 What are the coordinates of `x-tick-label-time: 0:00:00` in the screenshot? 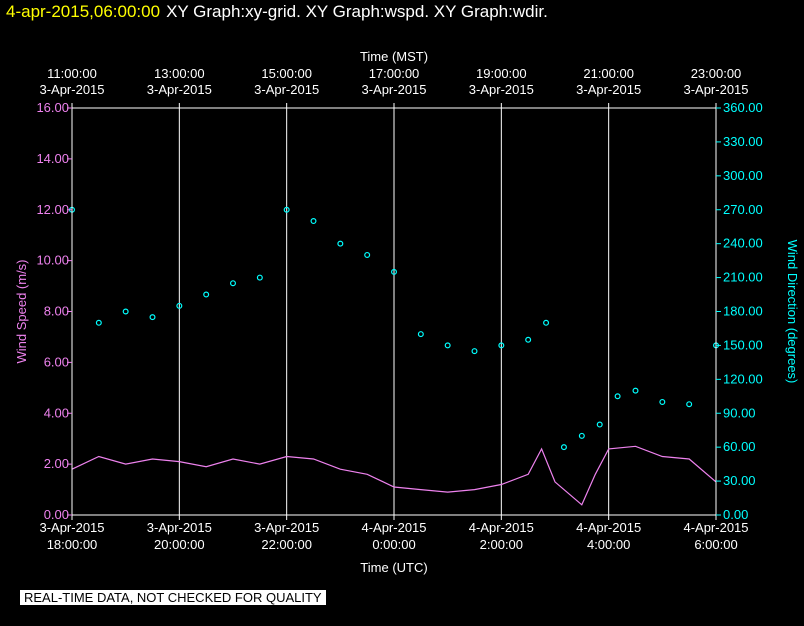 It's located at (393, 544).